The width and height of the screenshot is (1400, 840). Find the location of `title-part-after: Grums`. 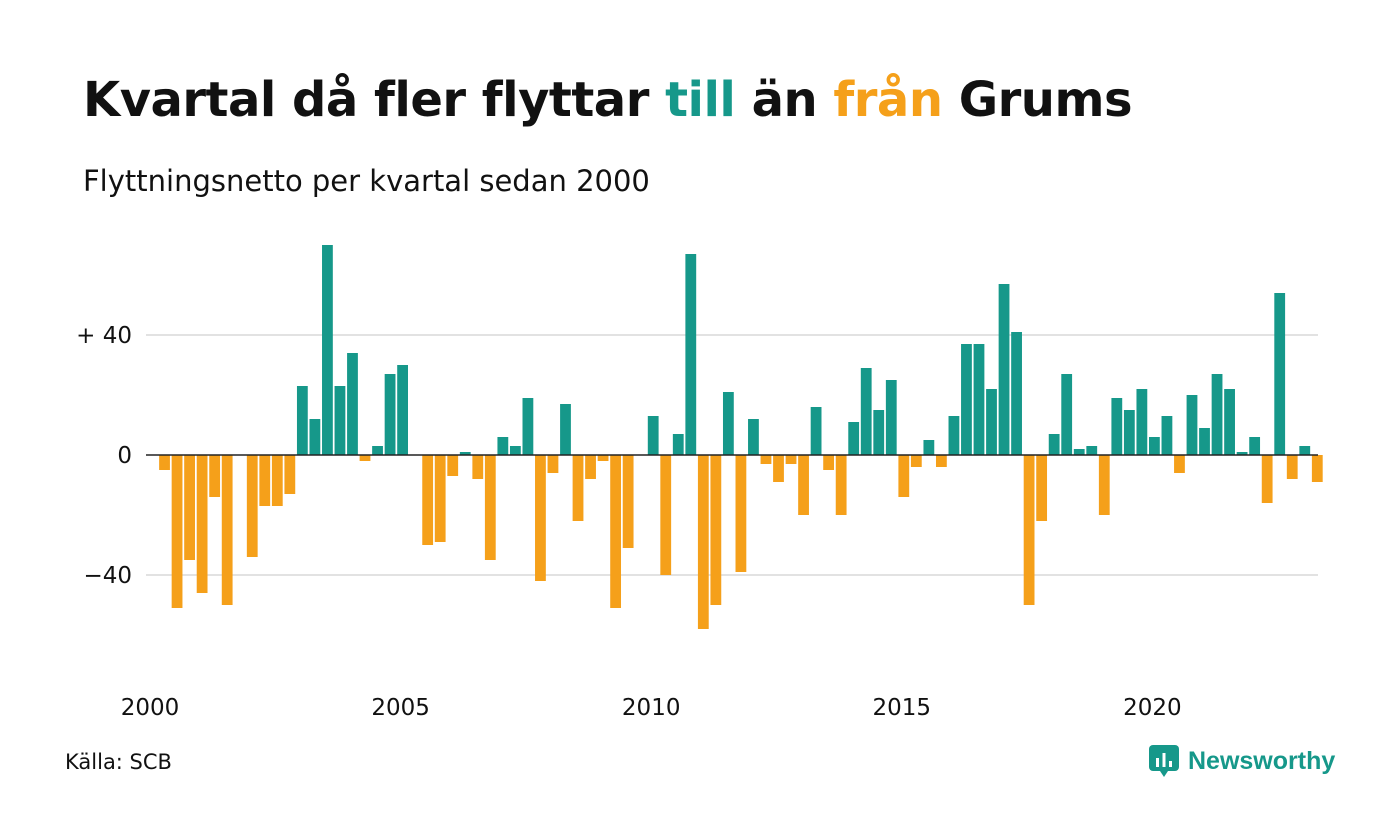

title-part-after: Grums is located at coordinates (1037, 100).